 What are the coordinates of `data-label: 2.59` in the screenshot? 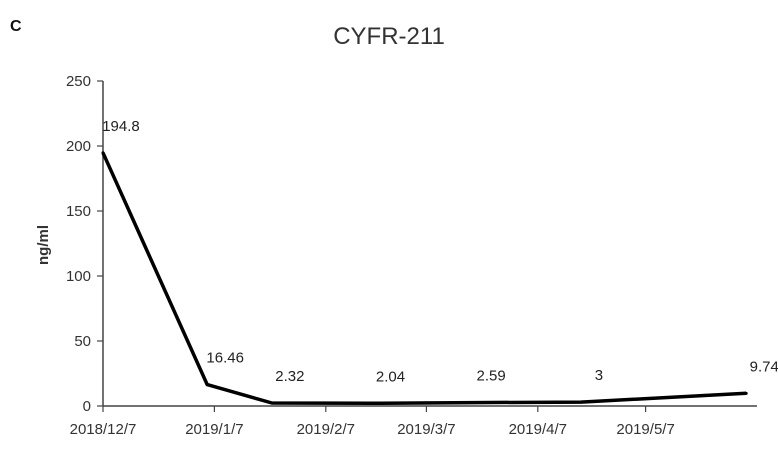 It's located at (491, 376).